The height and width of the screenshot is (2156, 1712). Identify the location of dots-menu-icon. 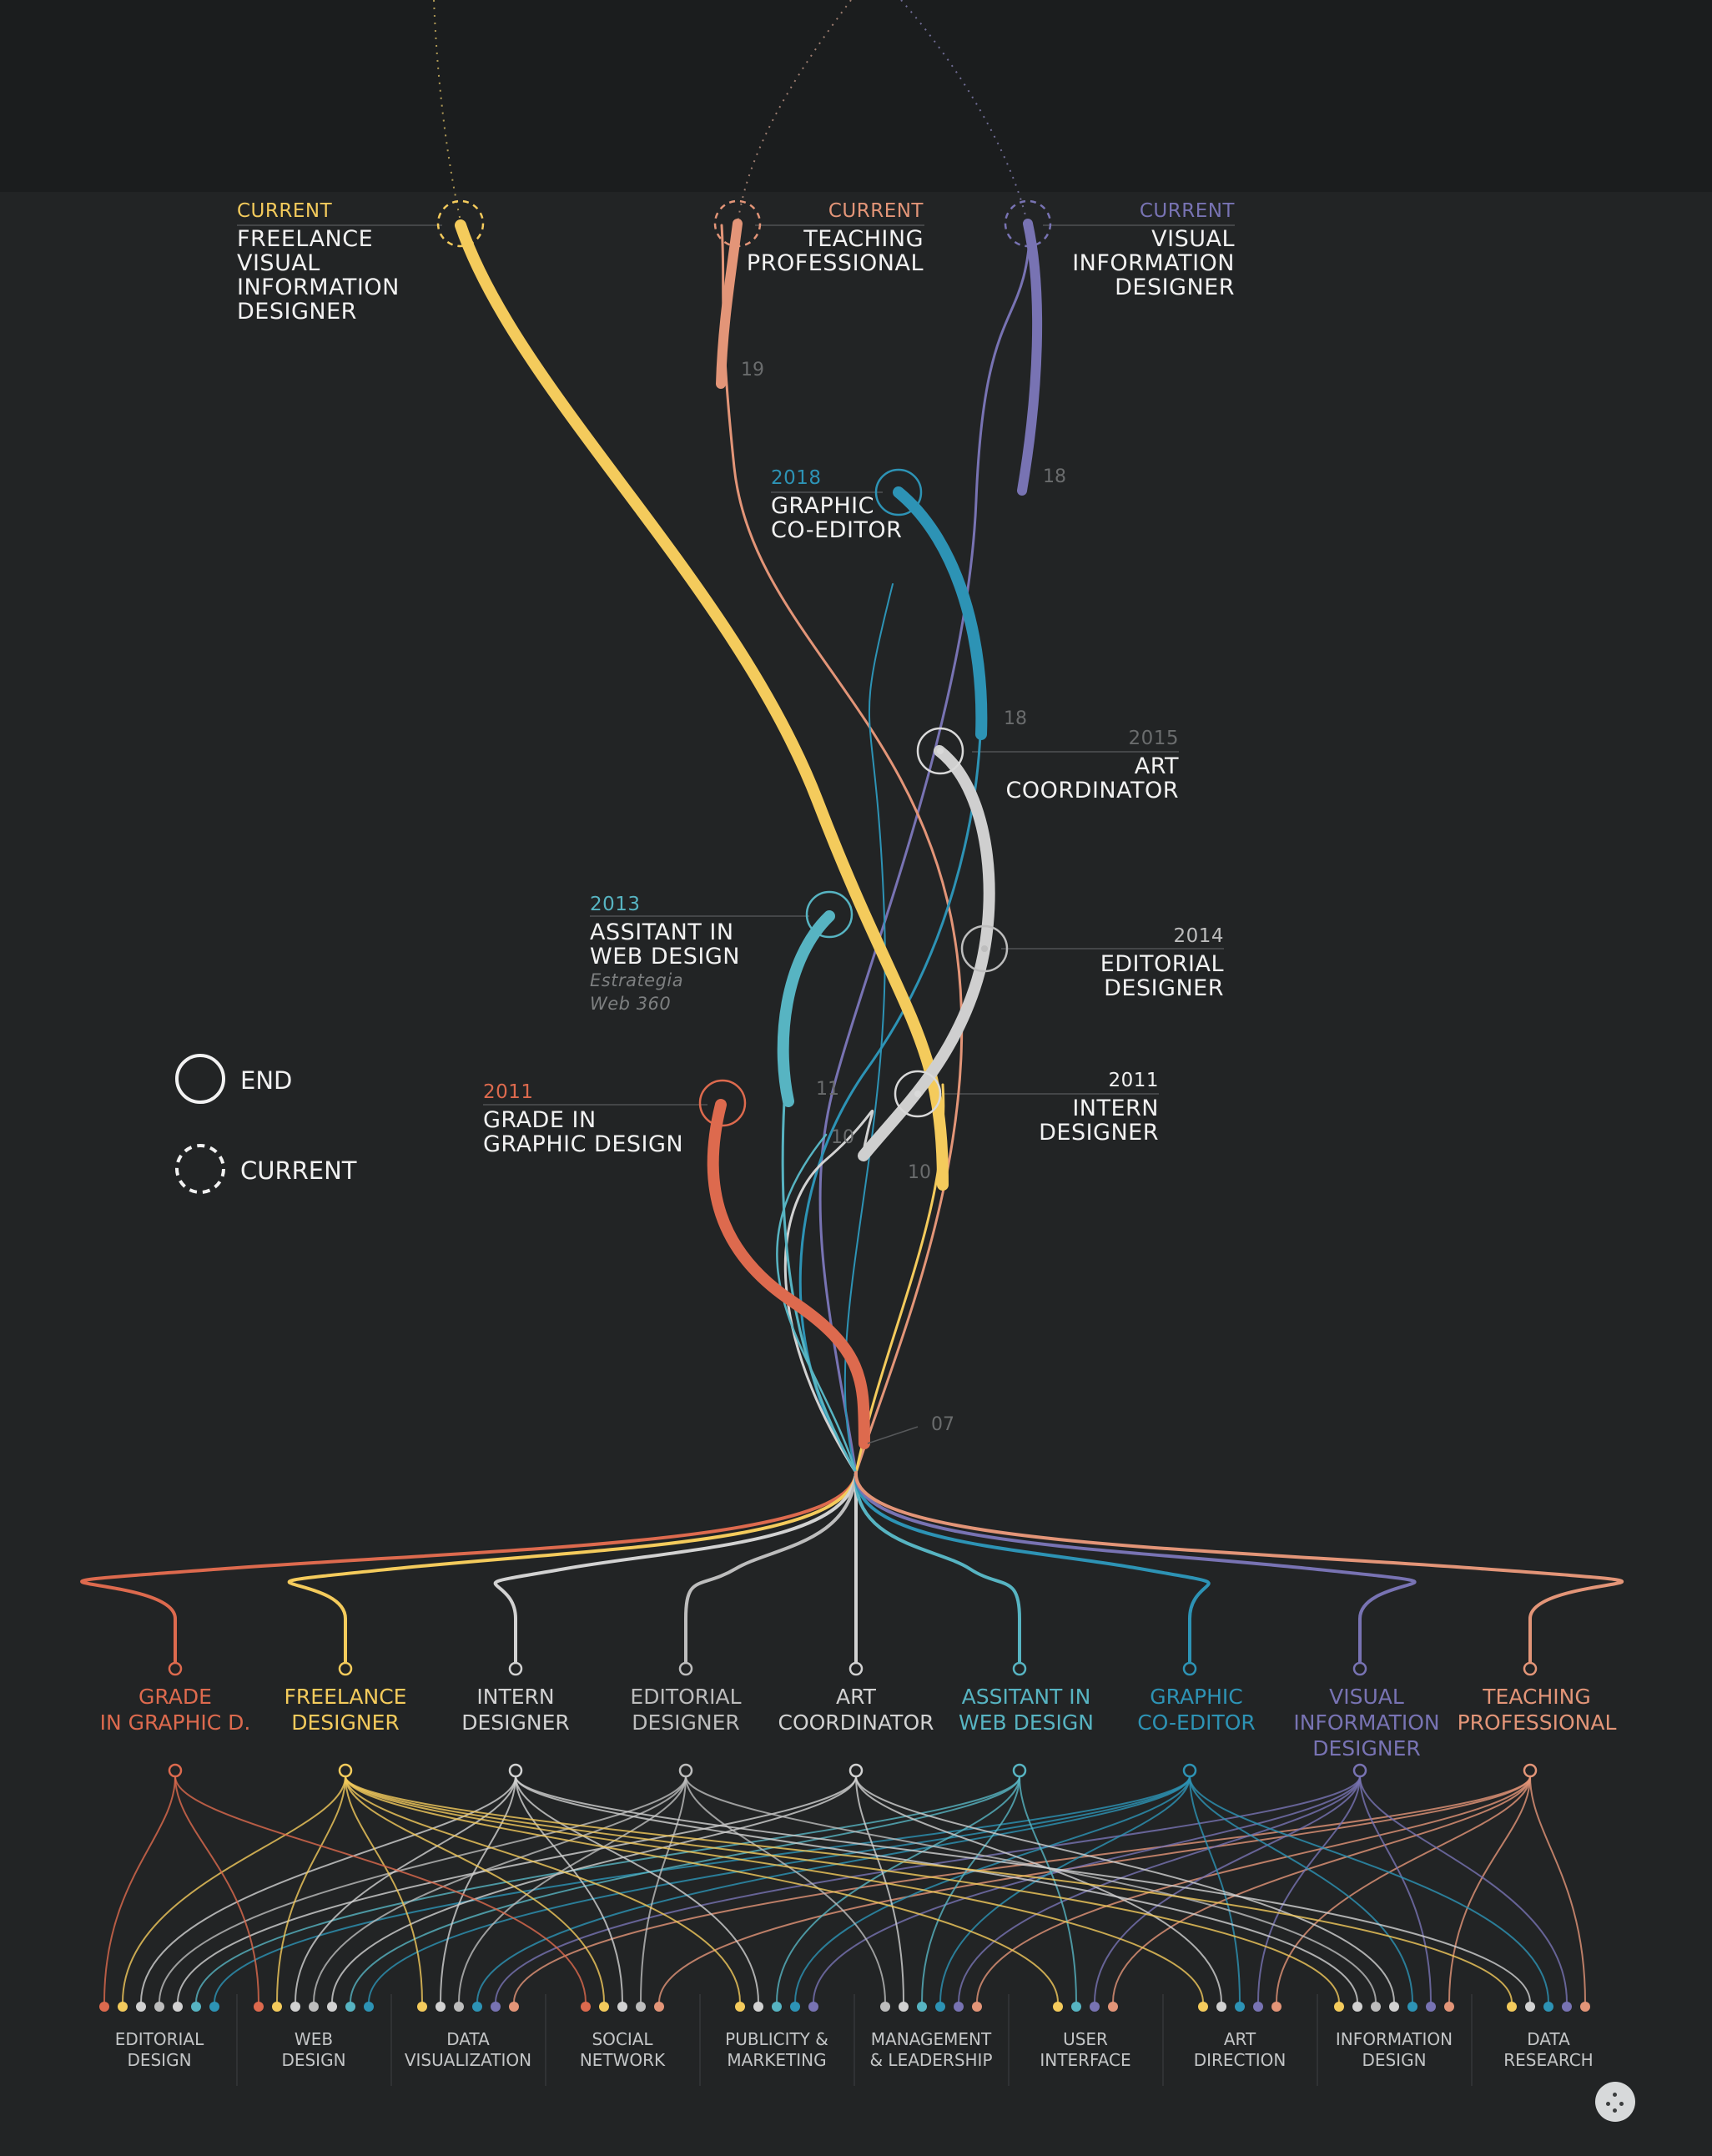
(1615, 2102).